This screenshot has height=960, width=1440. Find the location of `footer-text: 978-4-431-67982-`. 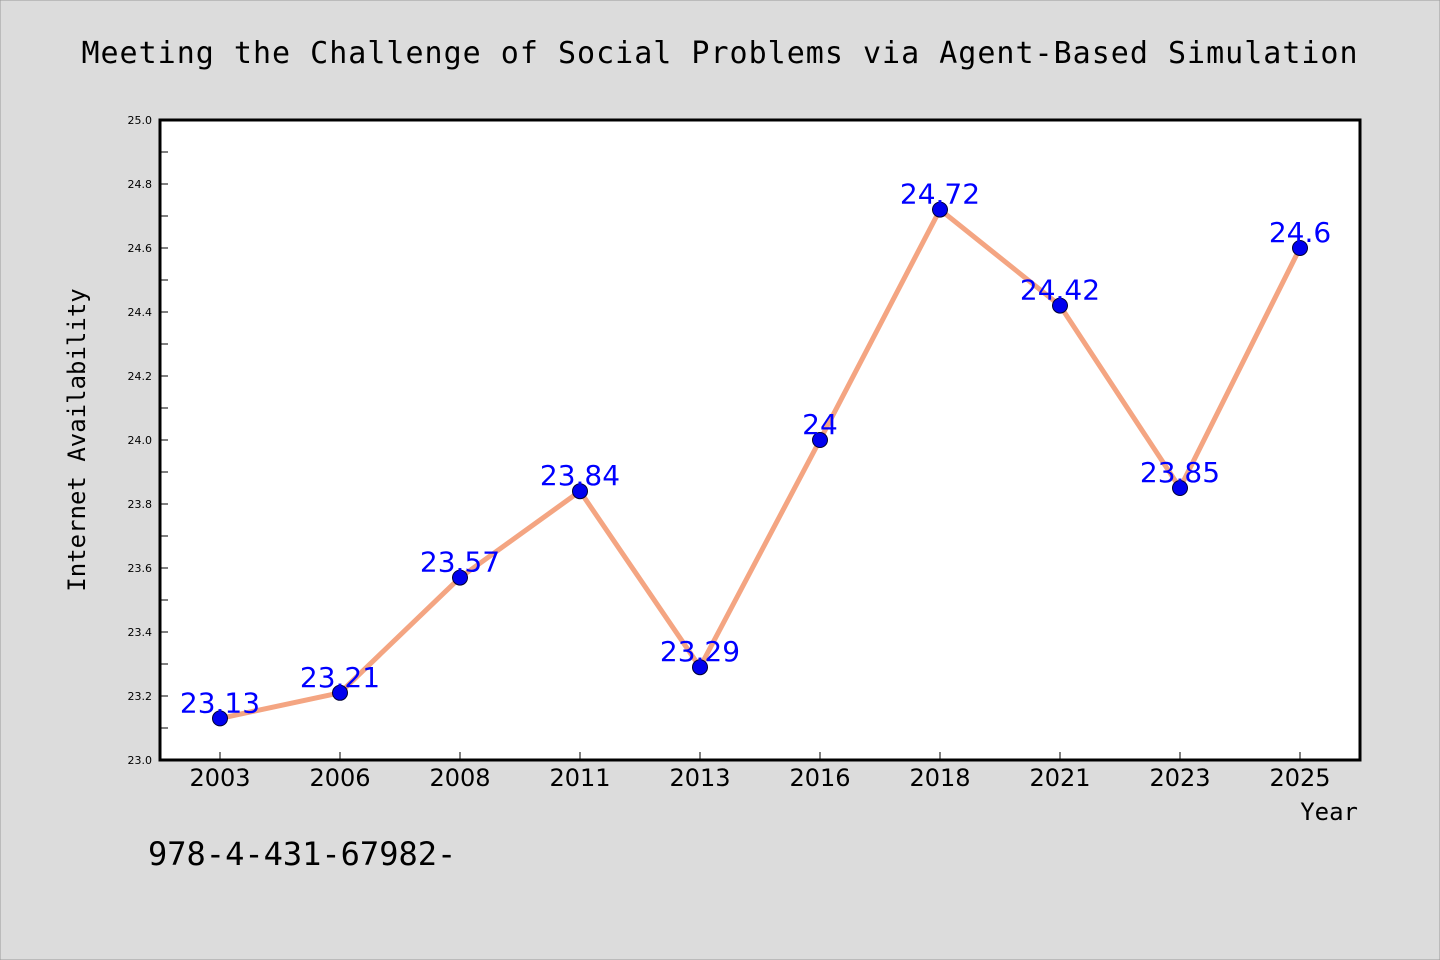

footer-text: 978-4-431-67982- is located at coordinates (302, 854).